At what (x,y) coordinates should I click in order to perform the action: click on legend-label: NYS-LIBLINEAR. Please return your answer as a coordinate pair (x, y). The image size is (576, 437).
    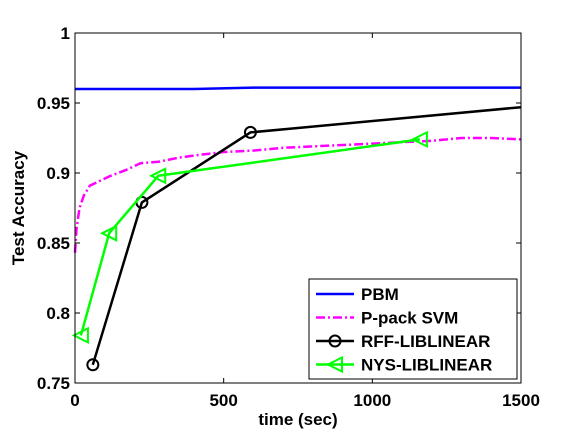
    Looking at the image, I should click on (426, 365).